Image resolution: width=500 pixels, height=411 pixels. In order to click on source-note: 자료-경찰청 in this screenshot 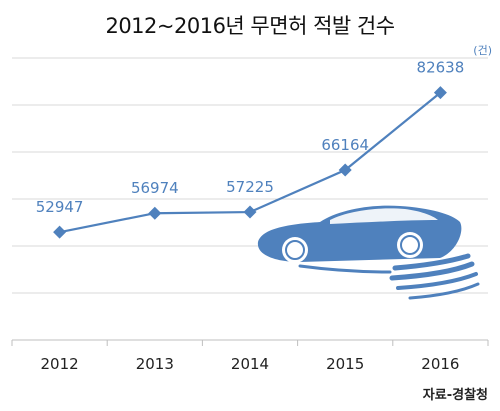, I will do `click(455, 395)`.